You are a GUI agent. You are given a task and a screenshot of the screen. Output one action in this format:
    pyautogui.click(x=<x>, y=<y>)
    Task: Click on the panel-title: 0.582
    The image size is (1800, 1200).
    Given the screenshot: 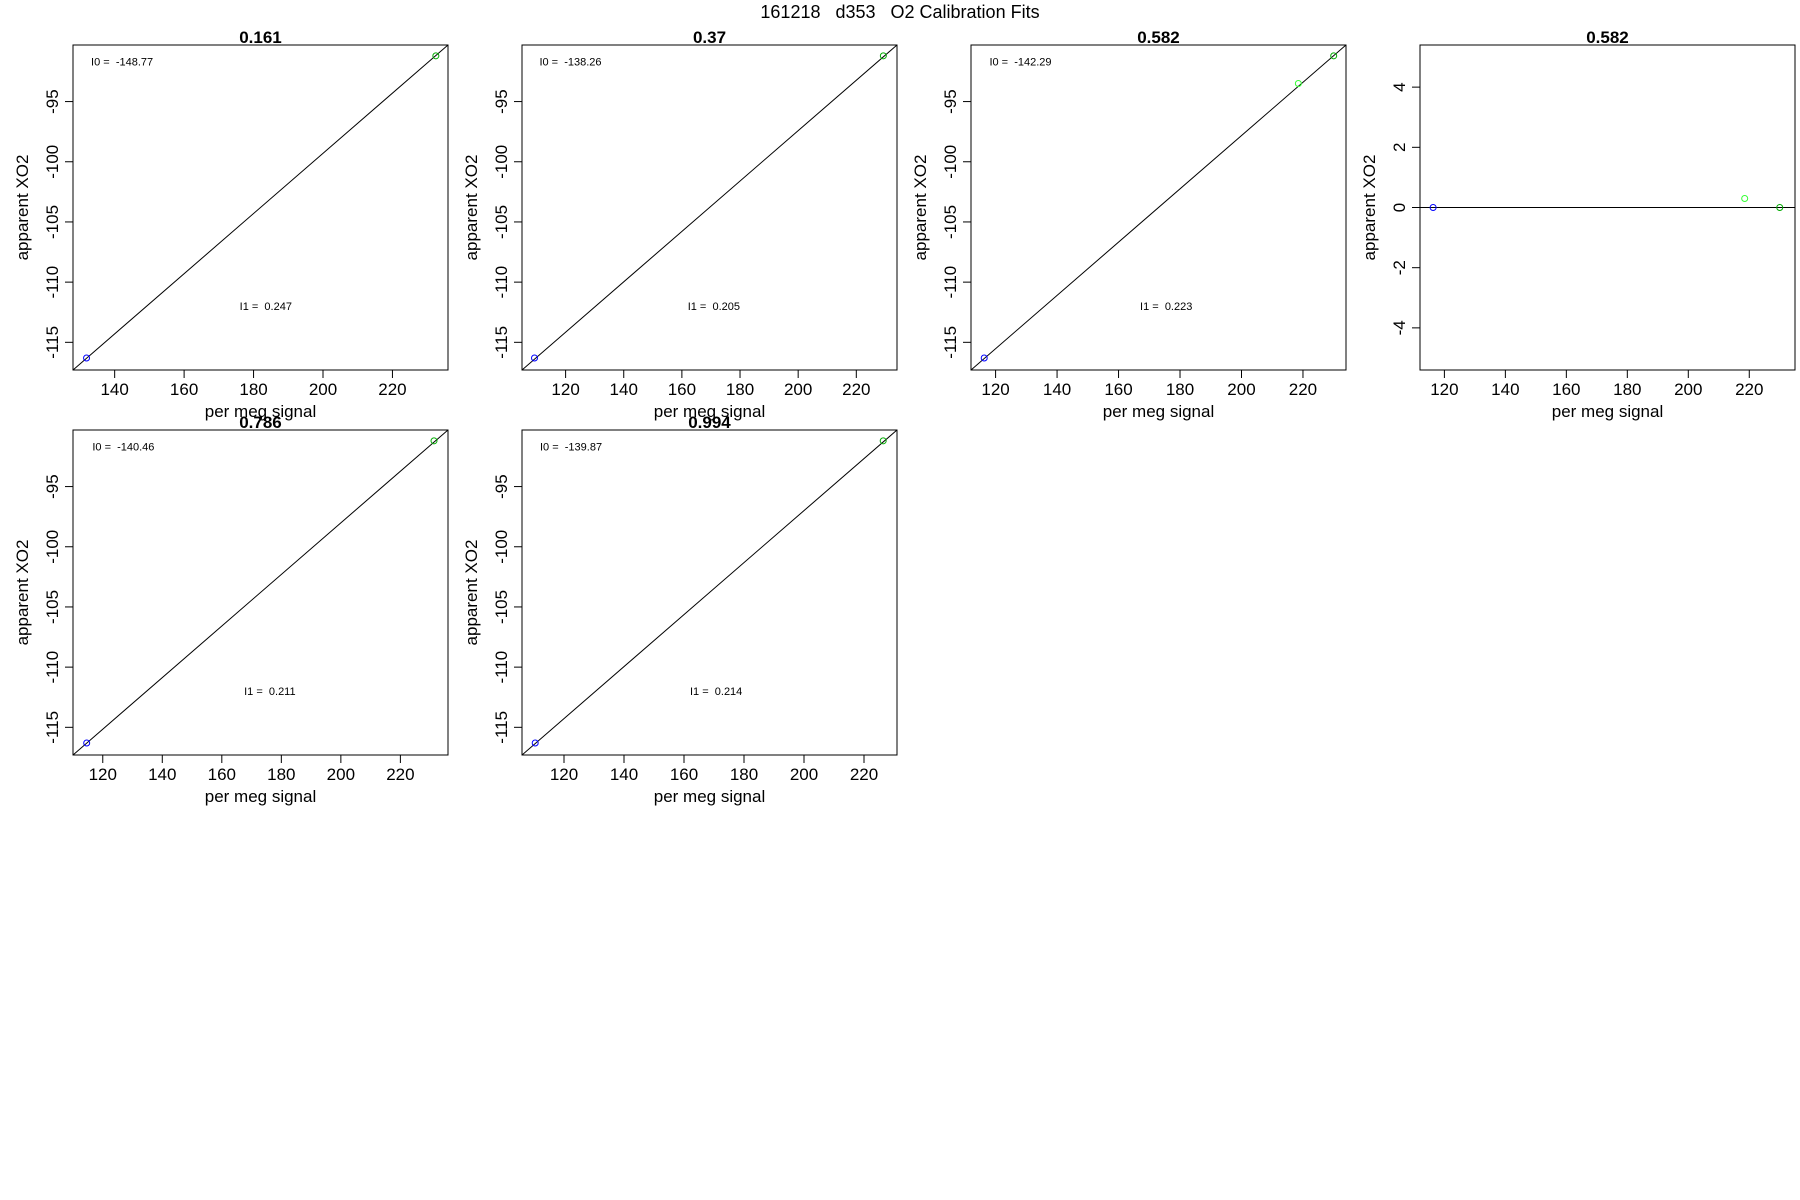 What is the action you would take?
    pyautogui.click(x=1158, y=37)
    